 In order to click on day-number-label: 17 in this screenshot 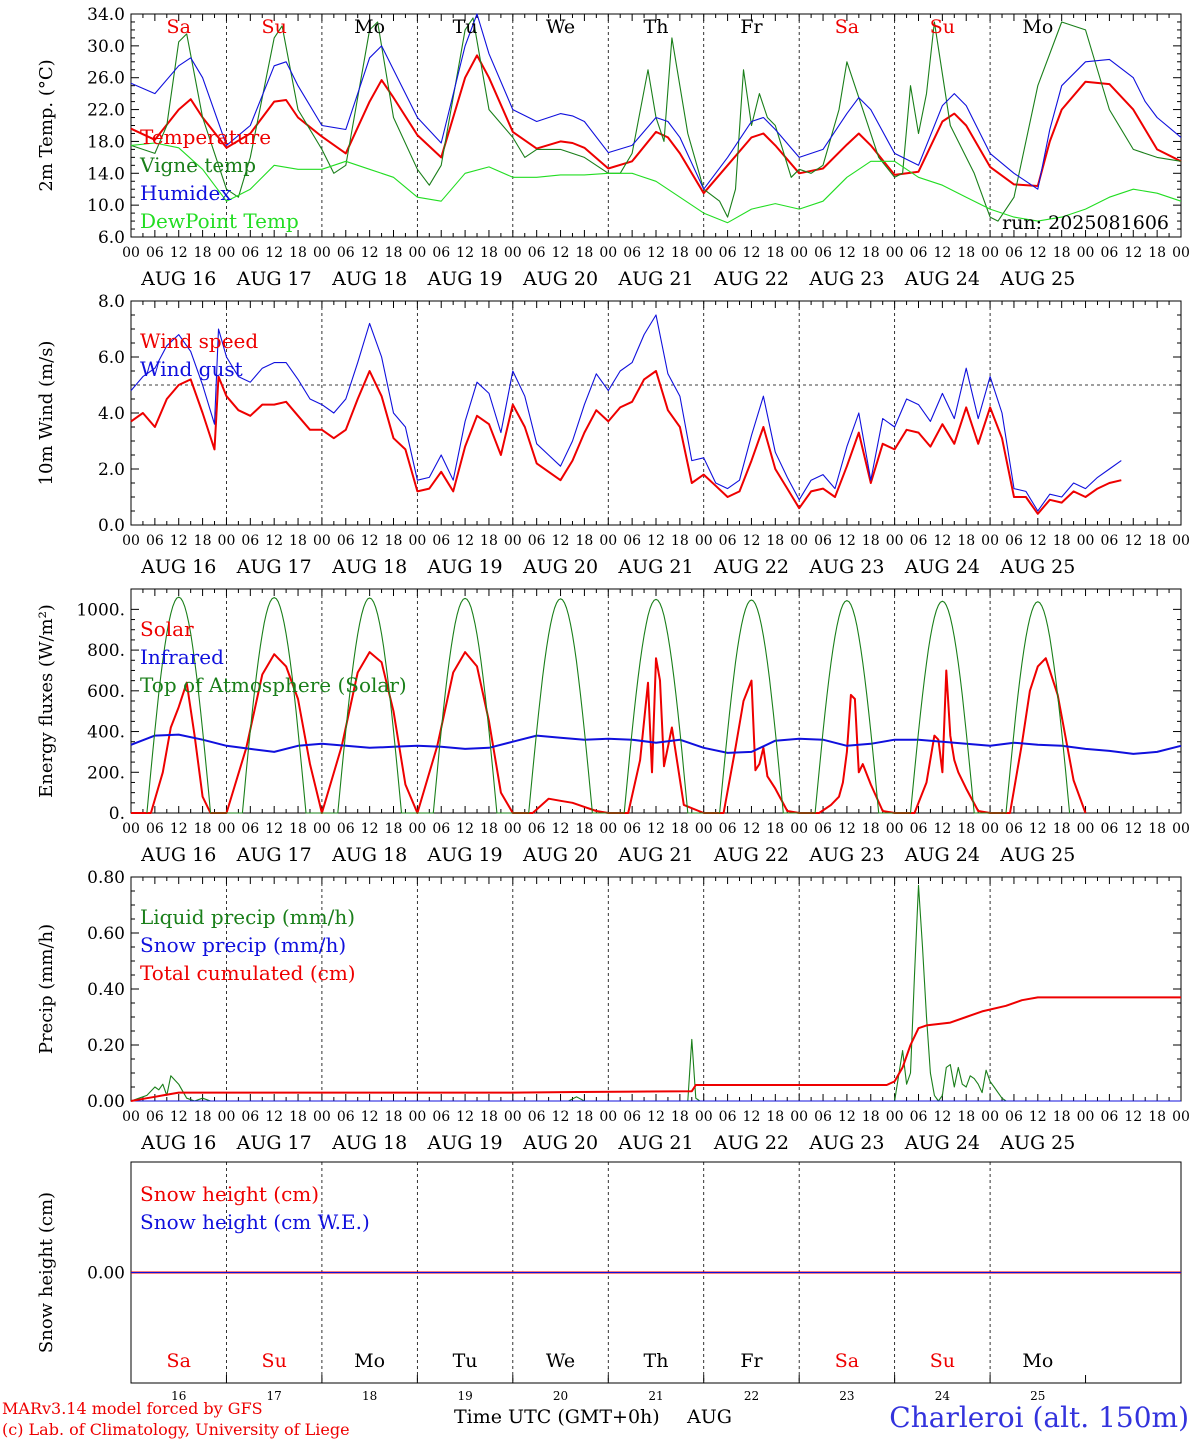, I will do `click(274, 1396)`.